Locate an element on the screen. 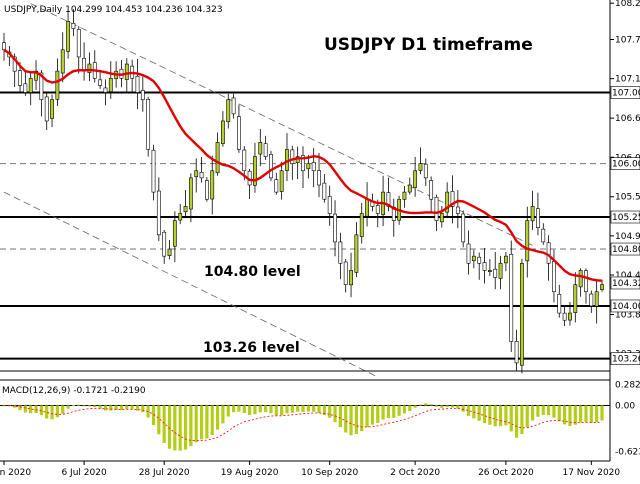  chart-title: USDJPY D1 timeframe is located at coordinates (428, 45).